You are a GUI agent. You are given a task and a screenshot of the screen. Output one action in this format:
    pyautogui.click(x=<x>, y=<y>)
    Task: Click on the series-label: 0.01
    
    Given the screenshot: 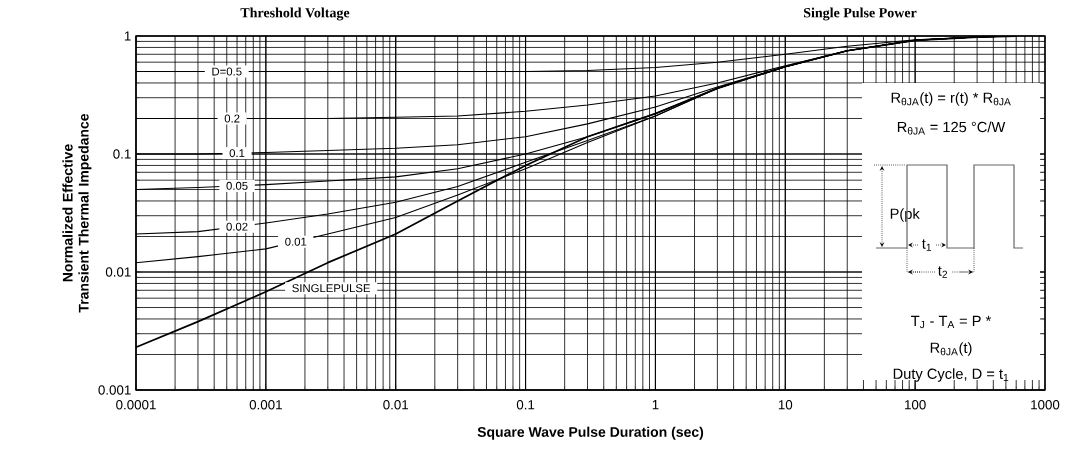 What is the action you would take?
    pyautogui.click(x=296, y=241)
    